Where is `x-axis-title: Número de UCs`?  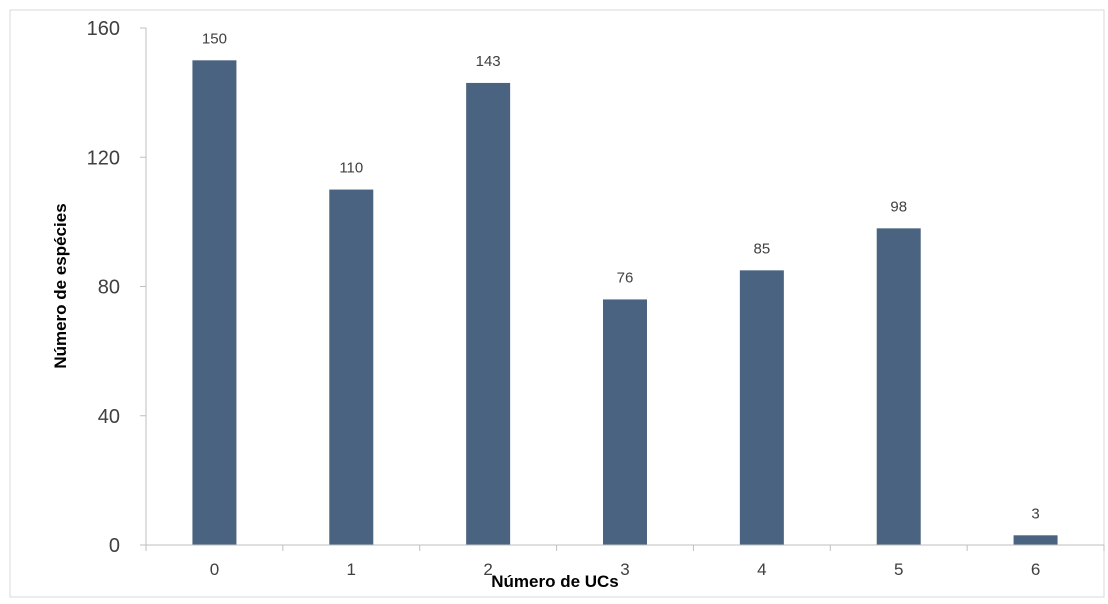 x-axis-title: Número de UCs is located at coordinates (555, 581).